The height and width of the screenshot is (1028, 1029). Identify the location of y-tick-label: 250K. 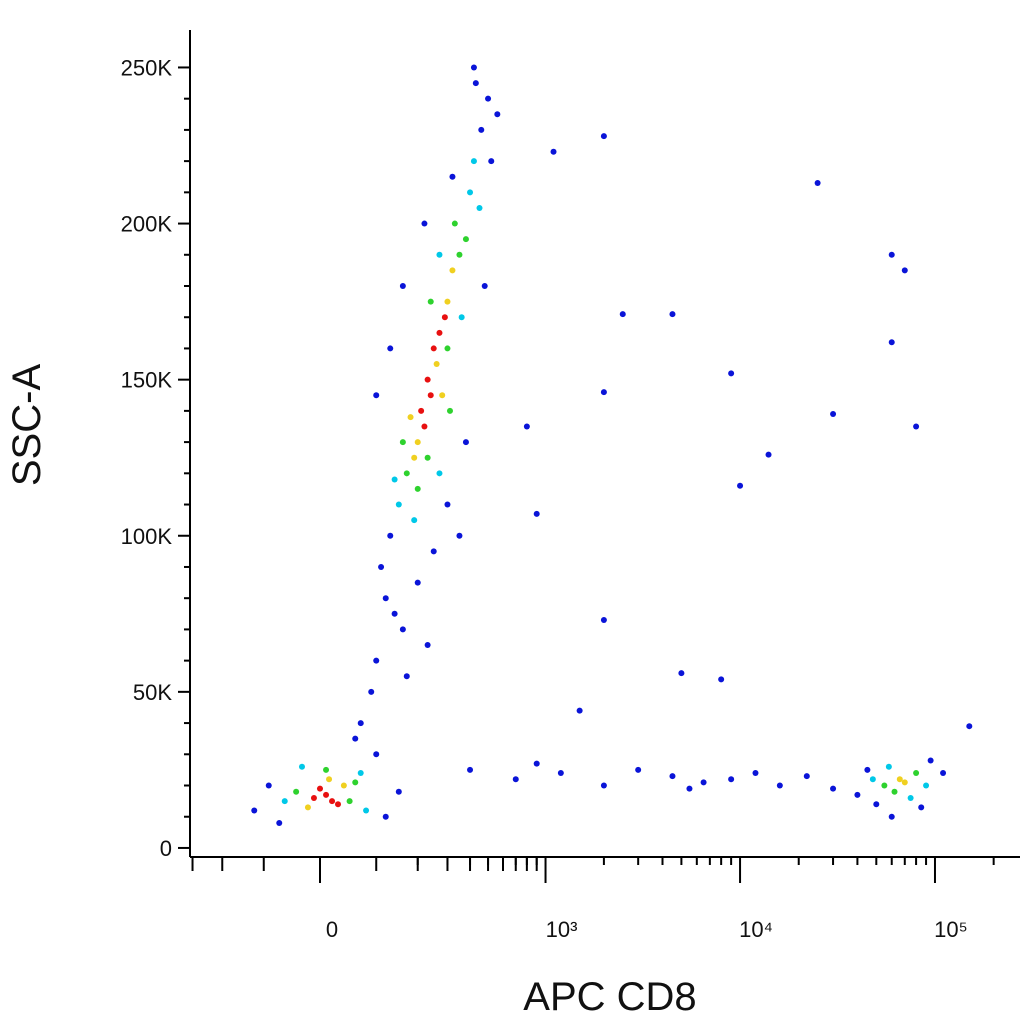
(147, 67).